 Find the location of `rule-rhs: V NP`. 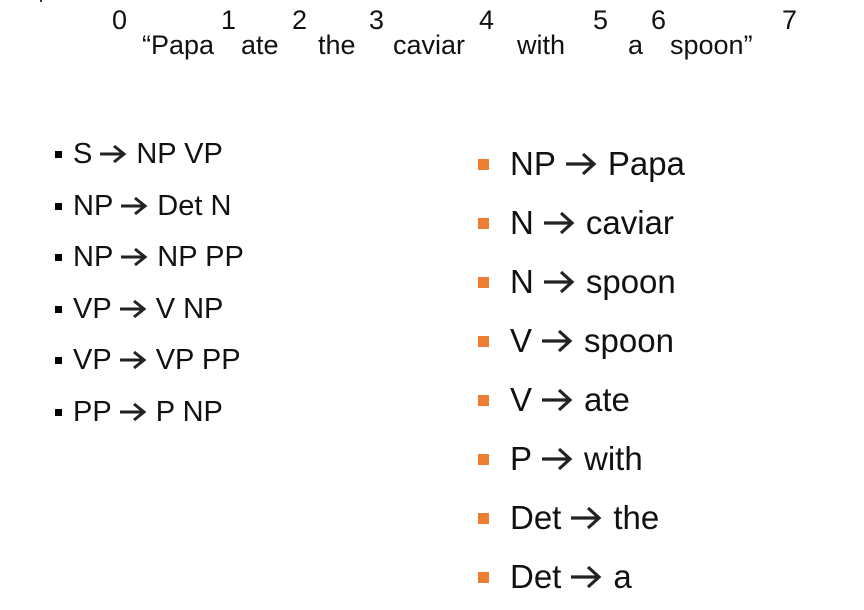

rule-rhs: V NP is located at coordinates (189, 309).